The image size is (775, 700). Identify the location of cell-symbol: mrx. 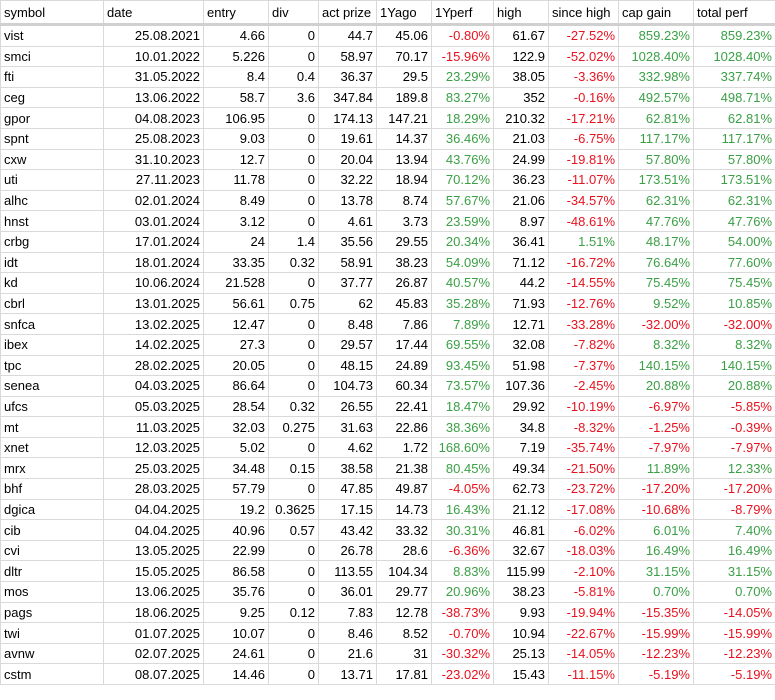
(52, 468).